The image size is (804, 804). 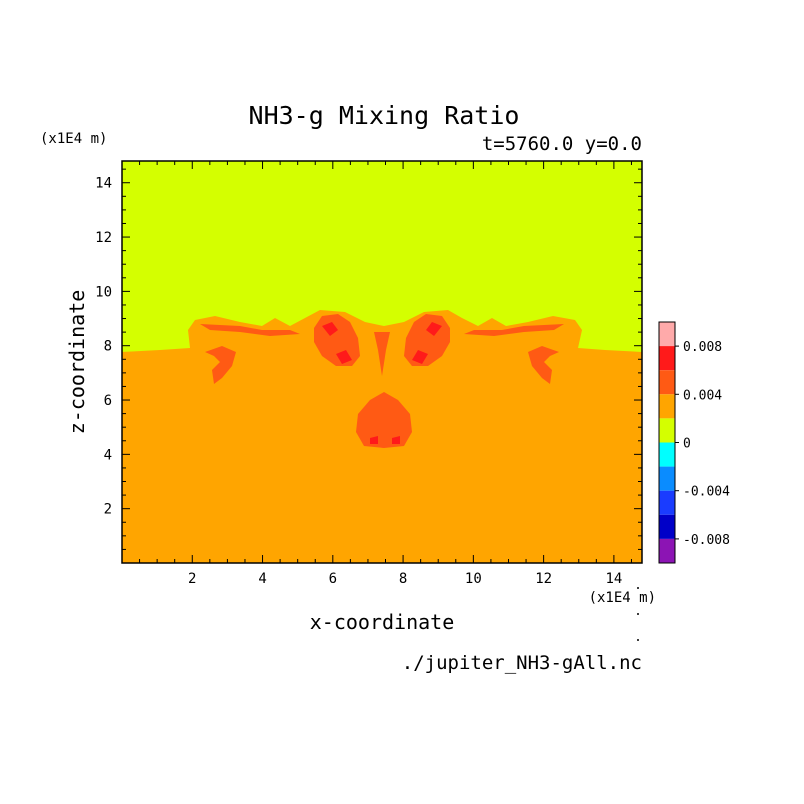 I want to click on x-tick-label: 2, so click(x=192, y=579).